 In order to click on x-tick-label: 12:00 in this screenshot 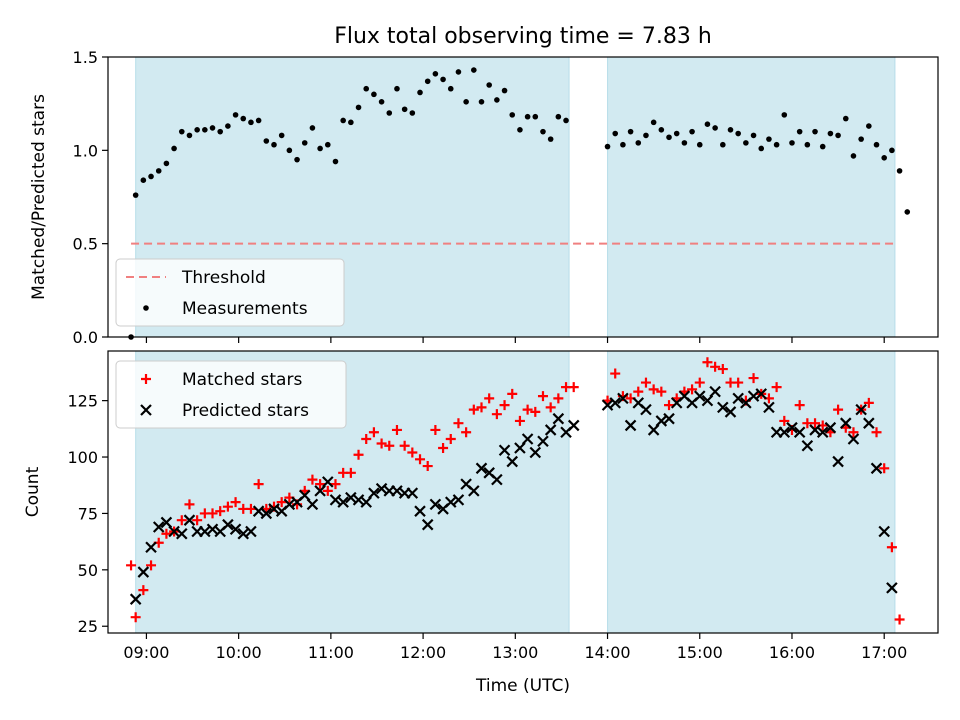, I will do `click(423, 652)`.